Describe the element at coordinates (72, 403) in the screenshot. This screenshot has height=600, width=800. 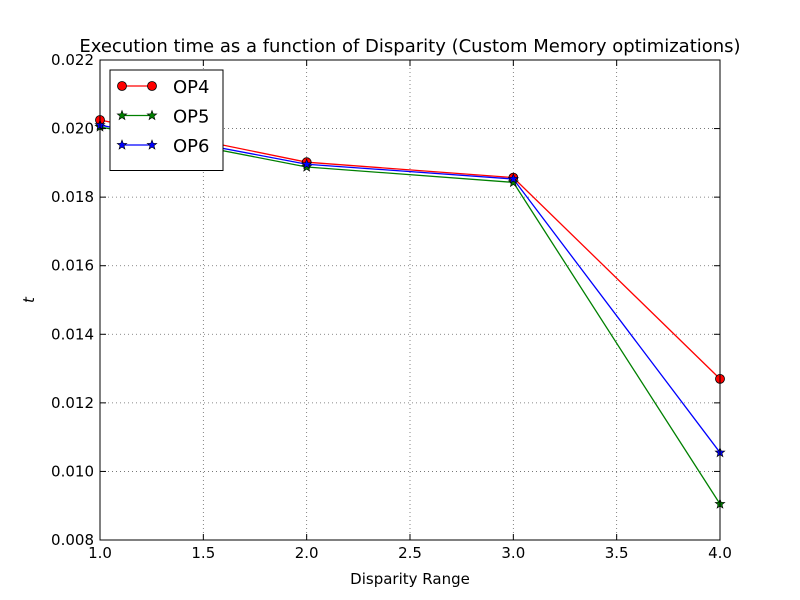
I see `y-tick-label: 0.012` at that location.